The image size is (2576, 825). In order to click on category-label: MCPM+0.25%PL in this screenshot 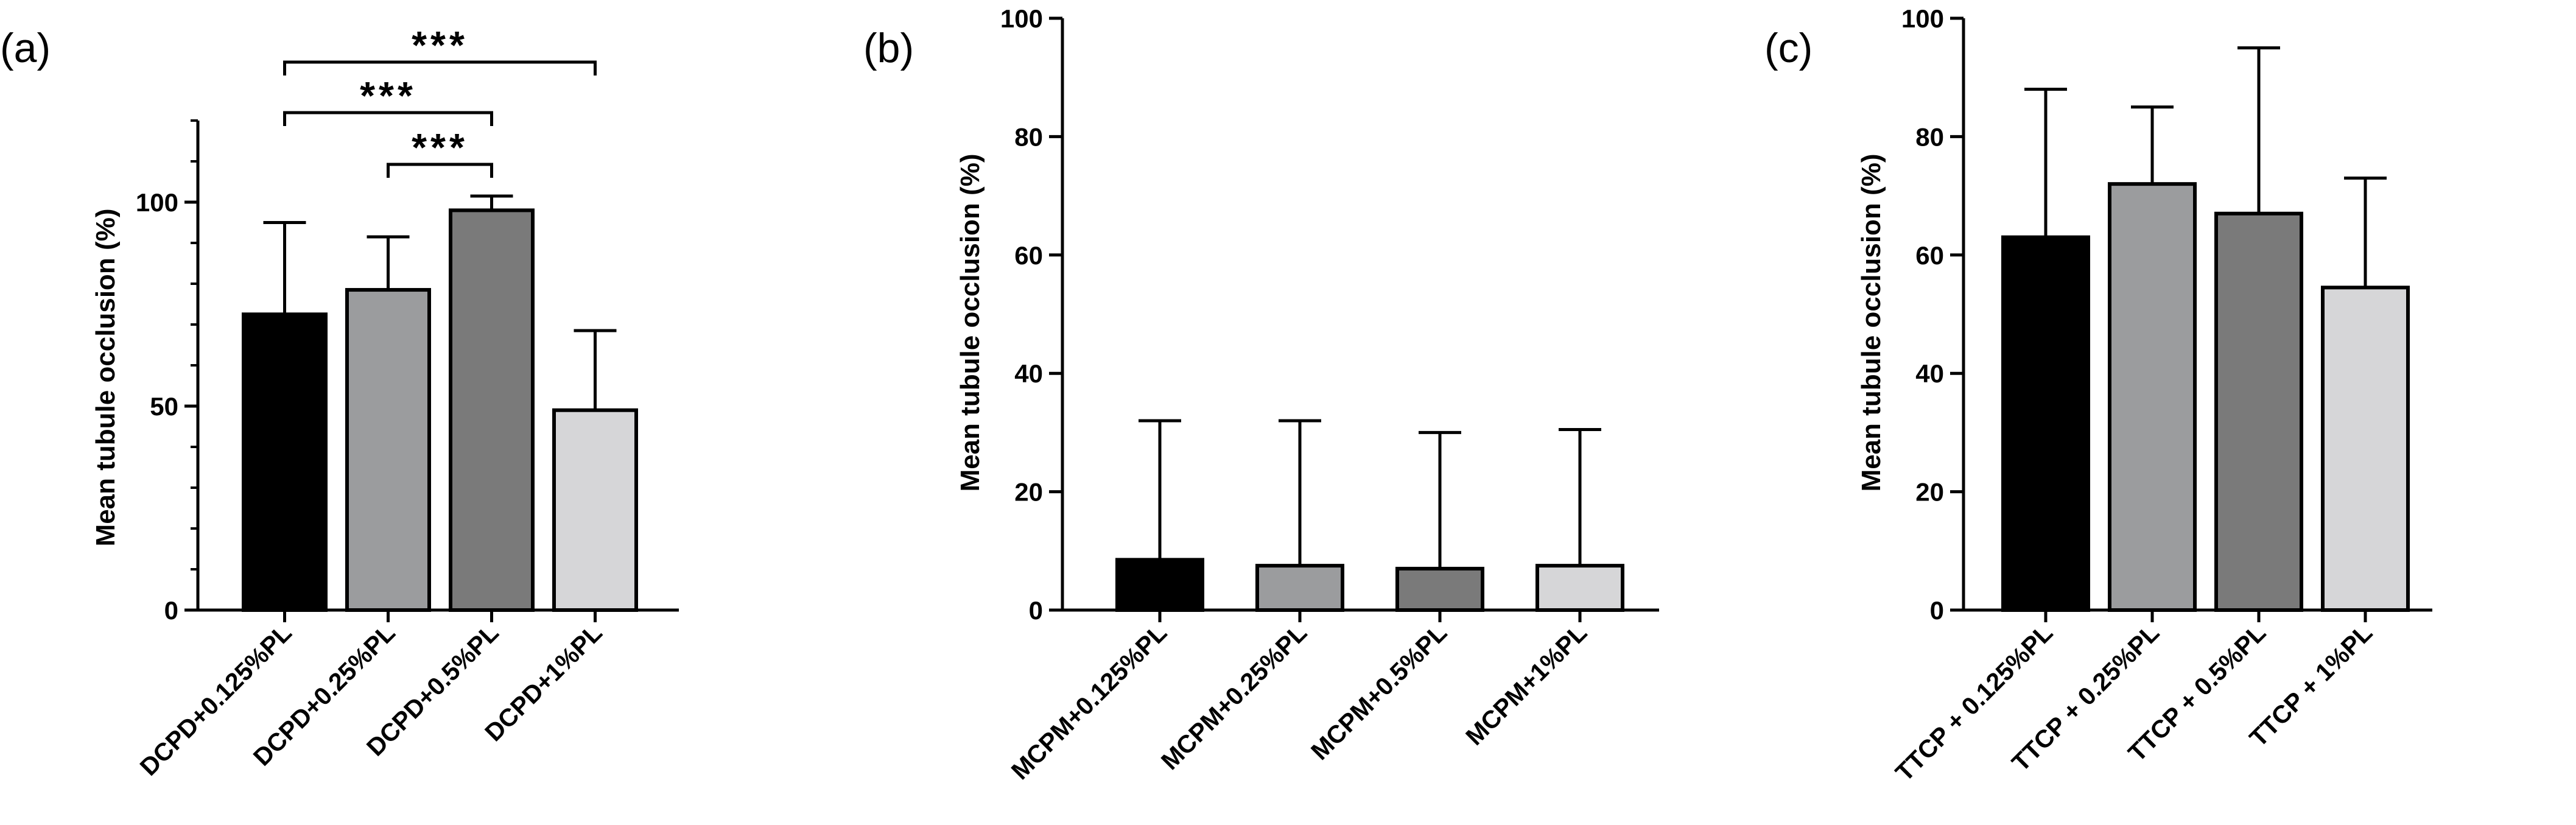, I will do `click(1234, 697)`.